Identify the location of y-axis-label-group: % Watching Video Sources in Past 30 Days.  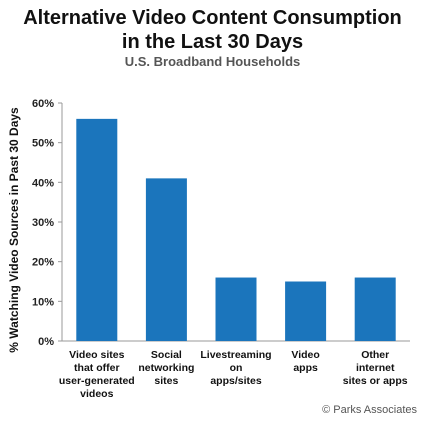
(14, 230).